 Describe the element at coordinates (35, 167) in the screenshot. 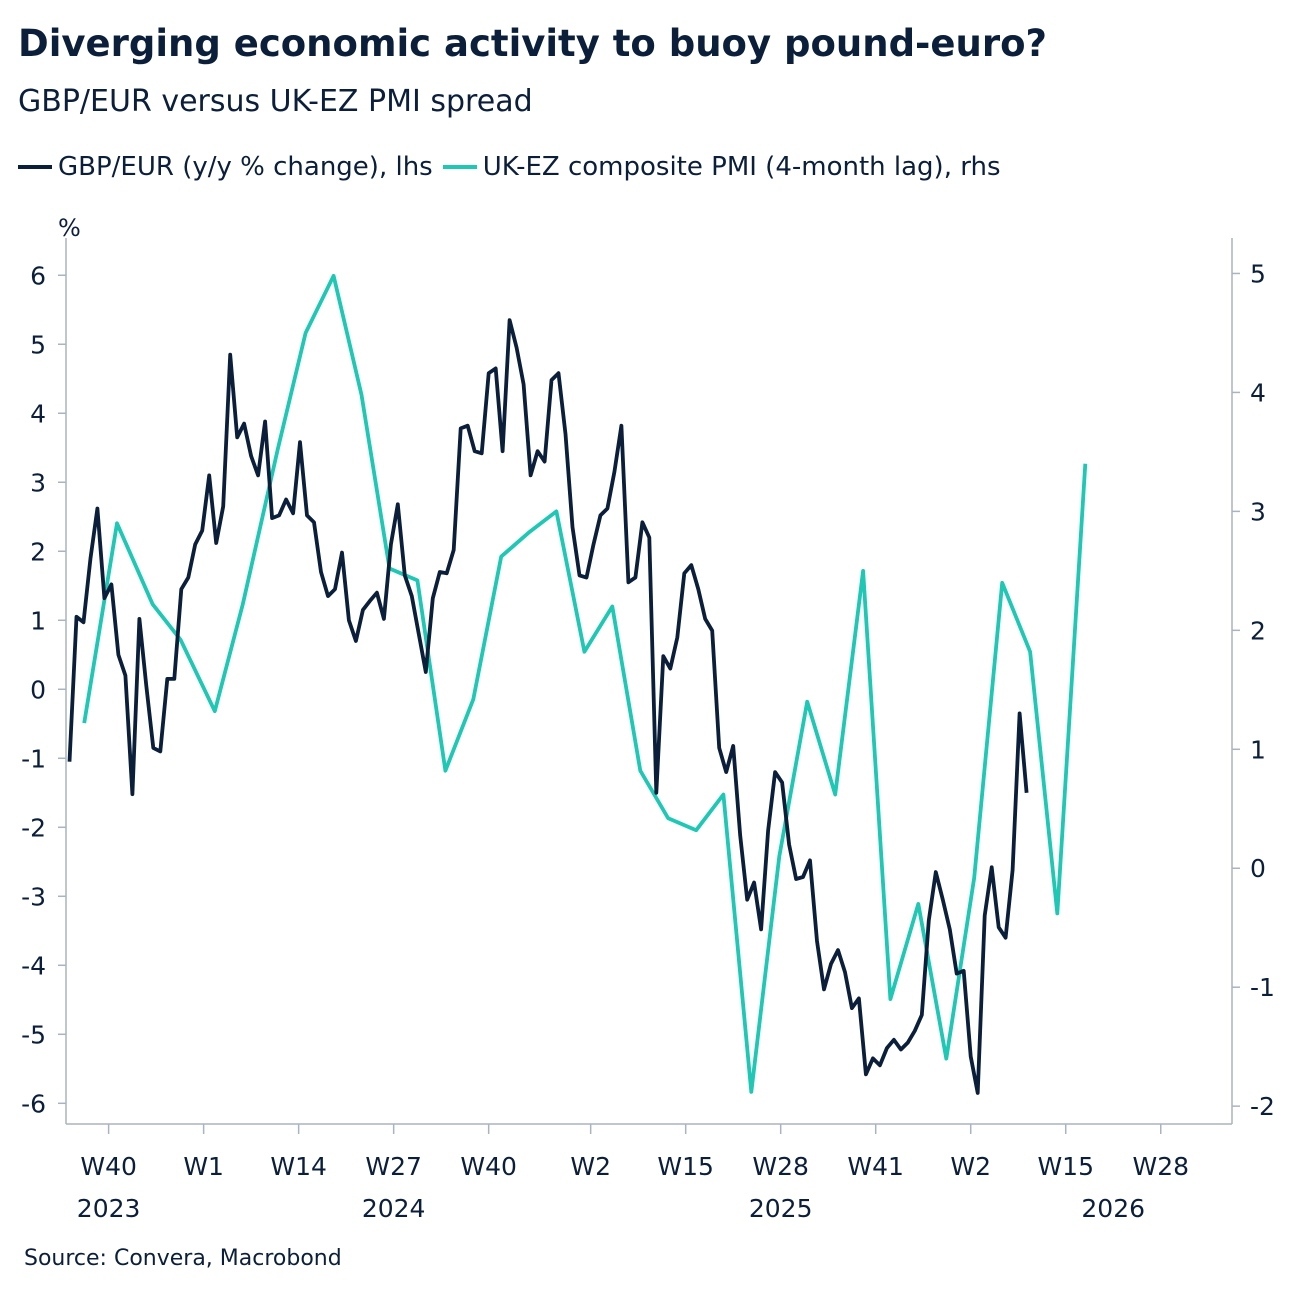

I see `legend-swatch-gbp-eur` at that location.